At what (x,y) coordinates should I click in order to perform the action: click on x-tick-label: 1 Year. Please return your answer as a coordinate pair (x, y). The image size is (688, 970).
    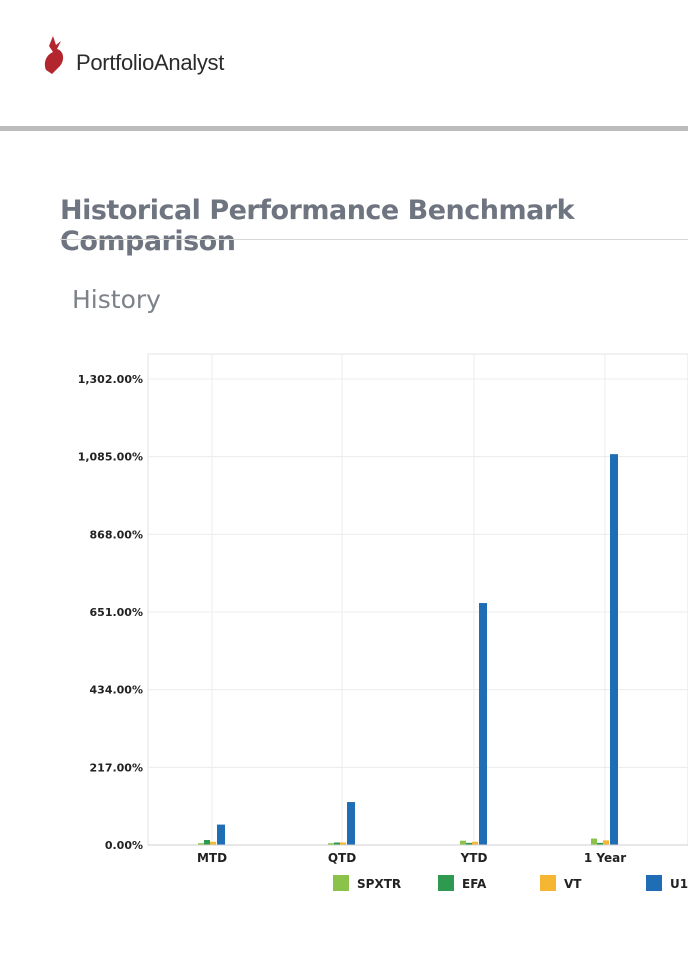
    Looking at the image, I should click on (605, 858).